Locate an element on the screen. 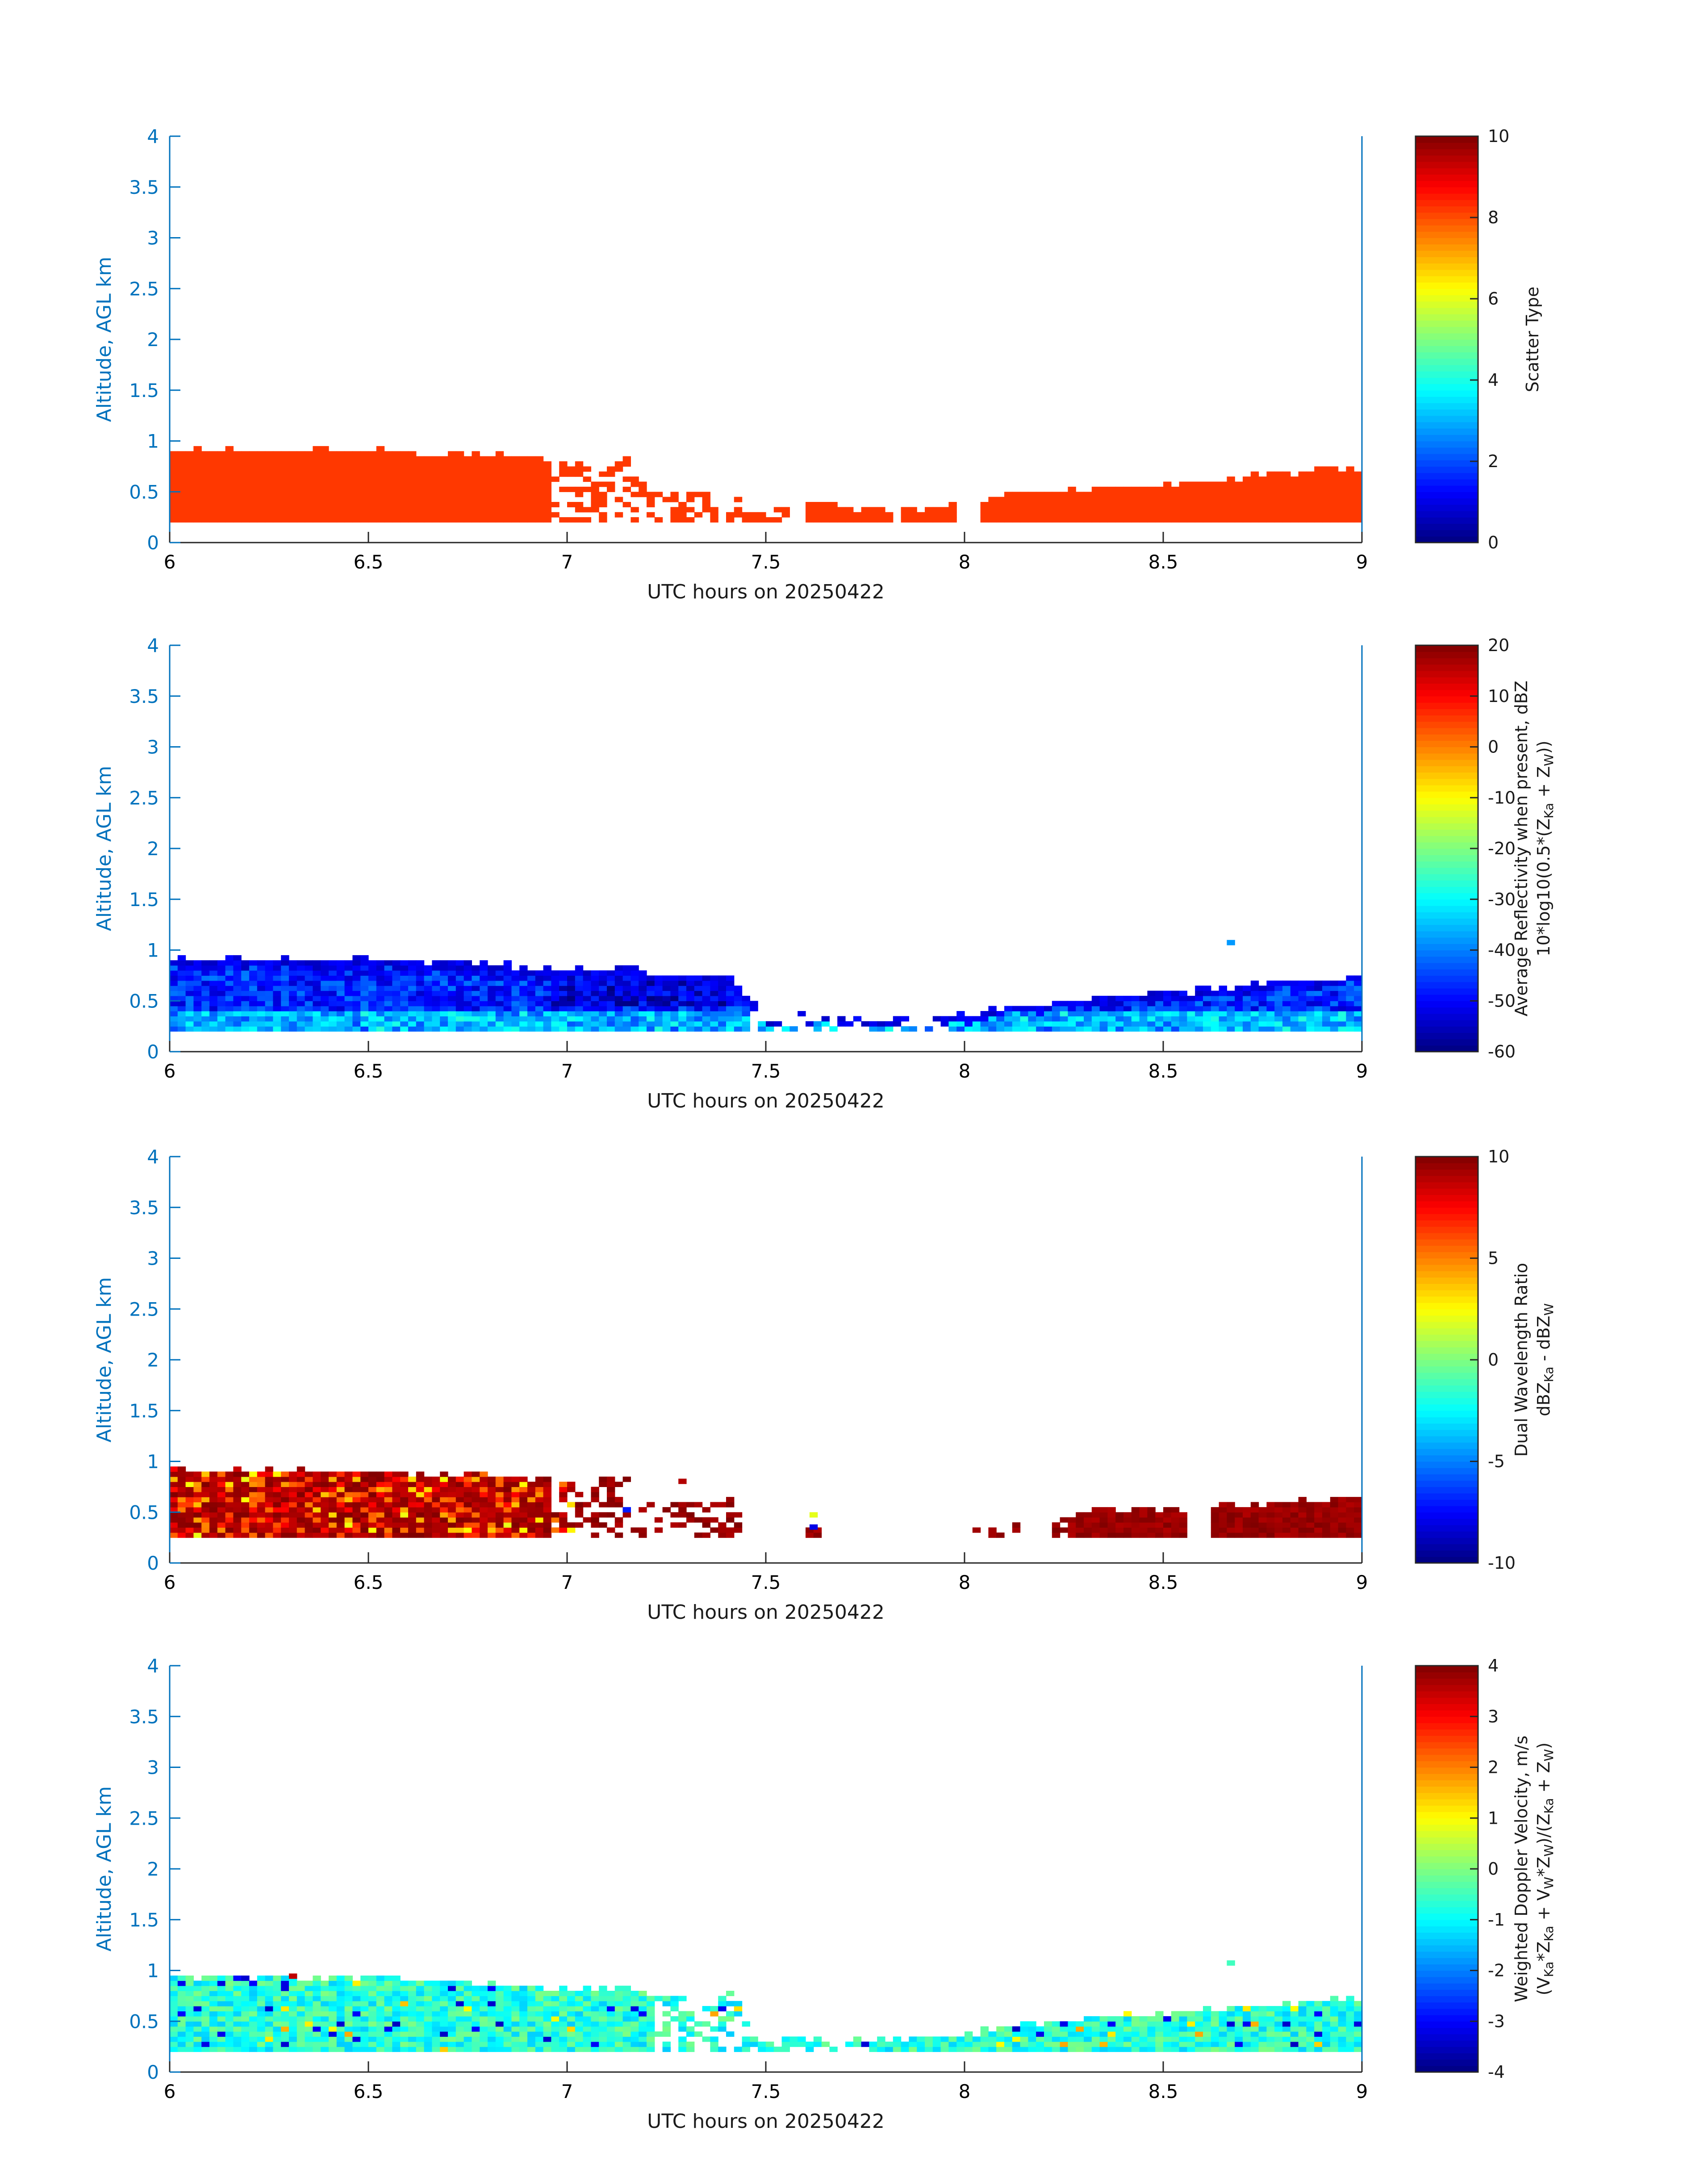 The width and height of the screenshot is (1708, 2177). y-tick-label: 1.5 is located at coordinates (144, 900).